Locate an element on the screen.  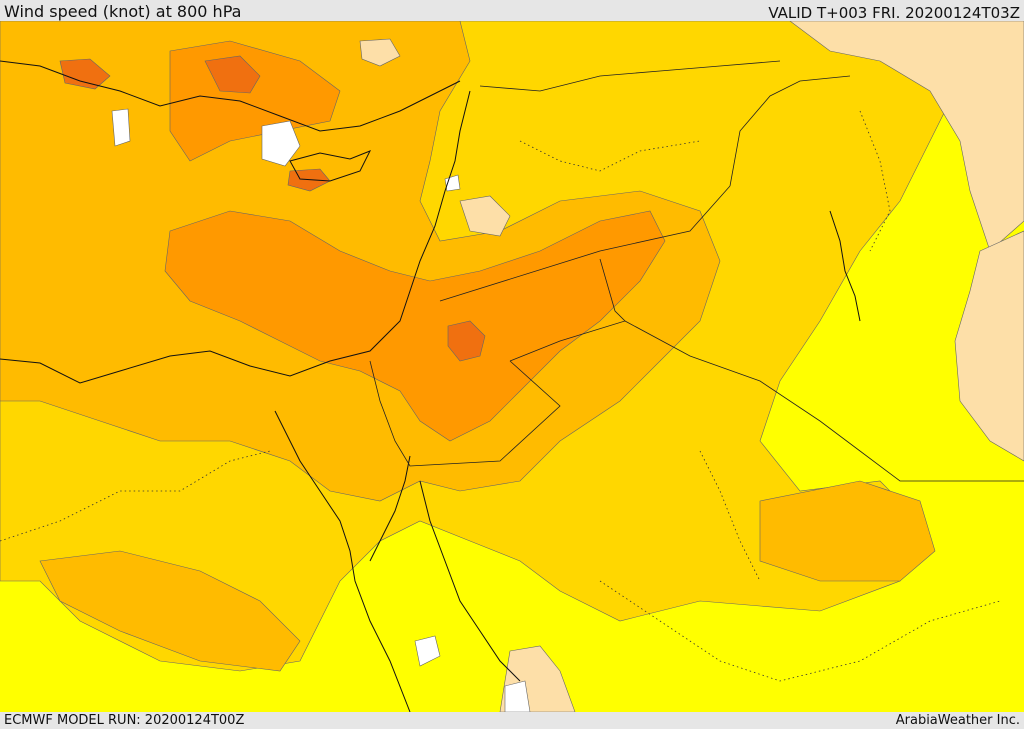
field-orange-light-east is located at coordinates (847, 531).